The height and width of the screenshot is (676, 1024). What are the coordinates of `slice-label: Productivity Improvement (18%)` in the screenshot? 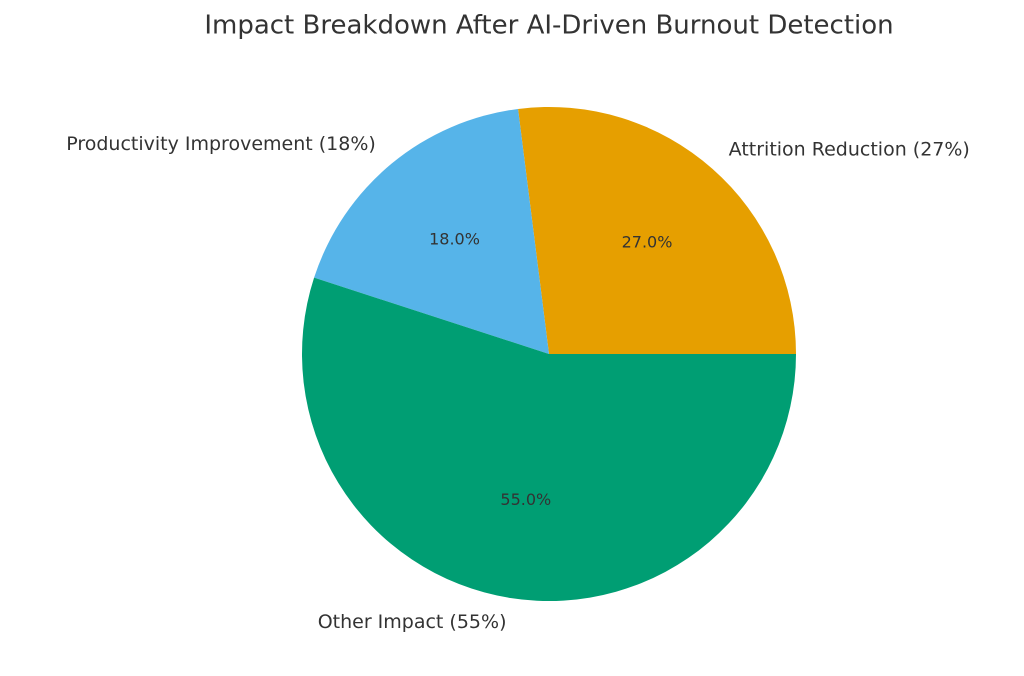 It's located at (221, 144).